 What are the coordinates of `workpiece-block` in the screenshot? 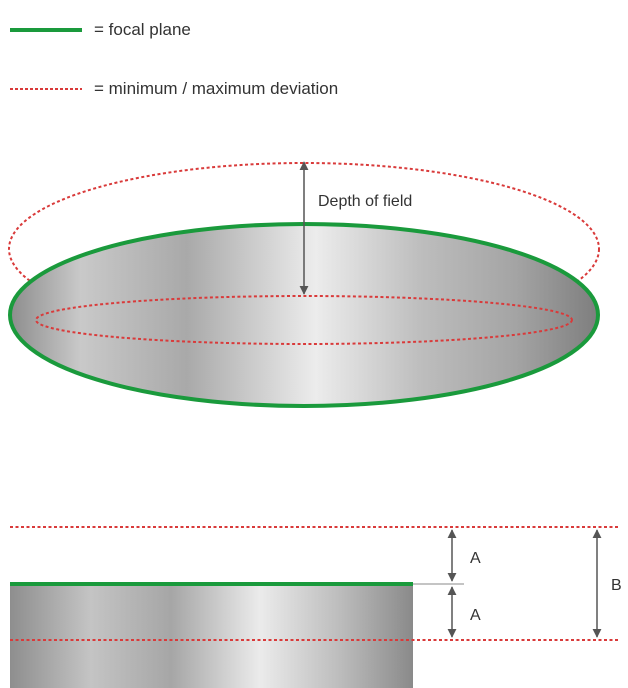 It's located at (211, 636).